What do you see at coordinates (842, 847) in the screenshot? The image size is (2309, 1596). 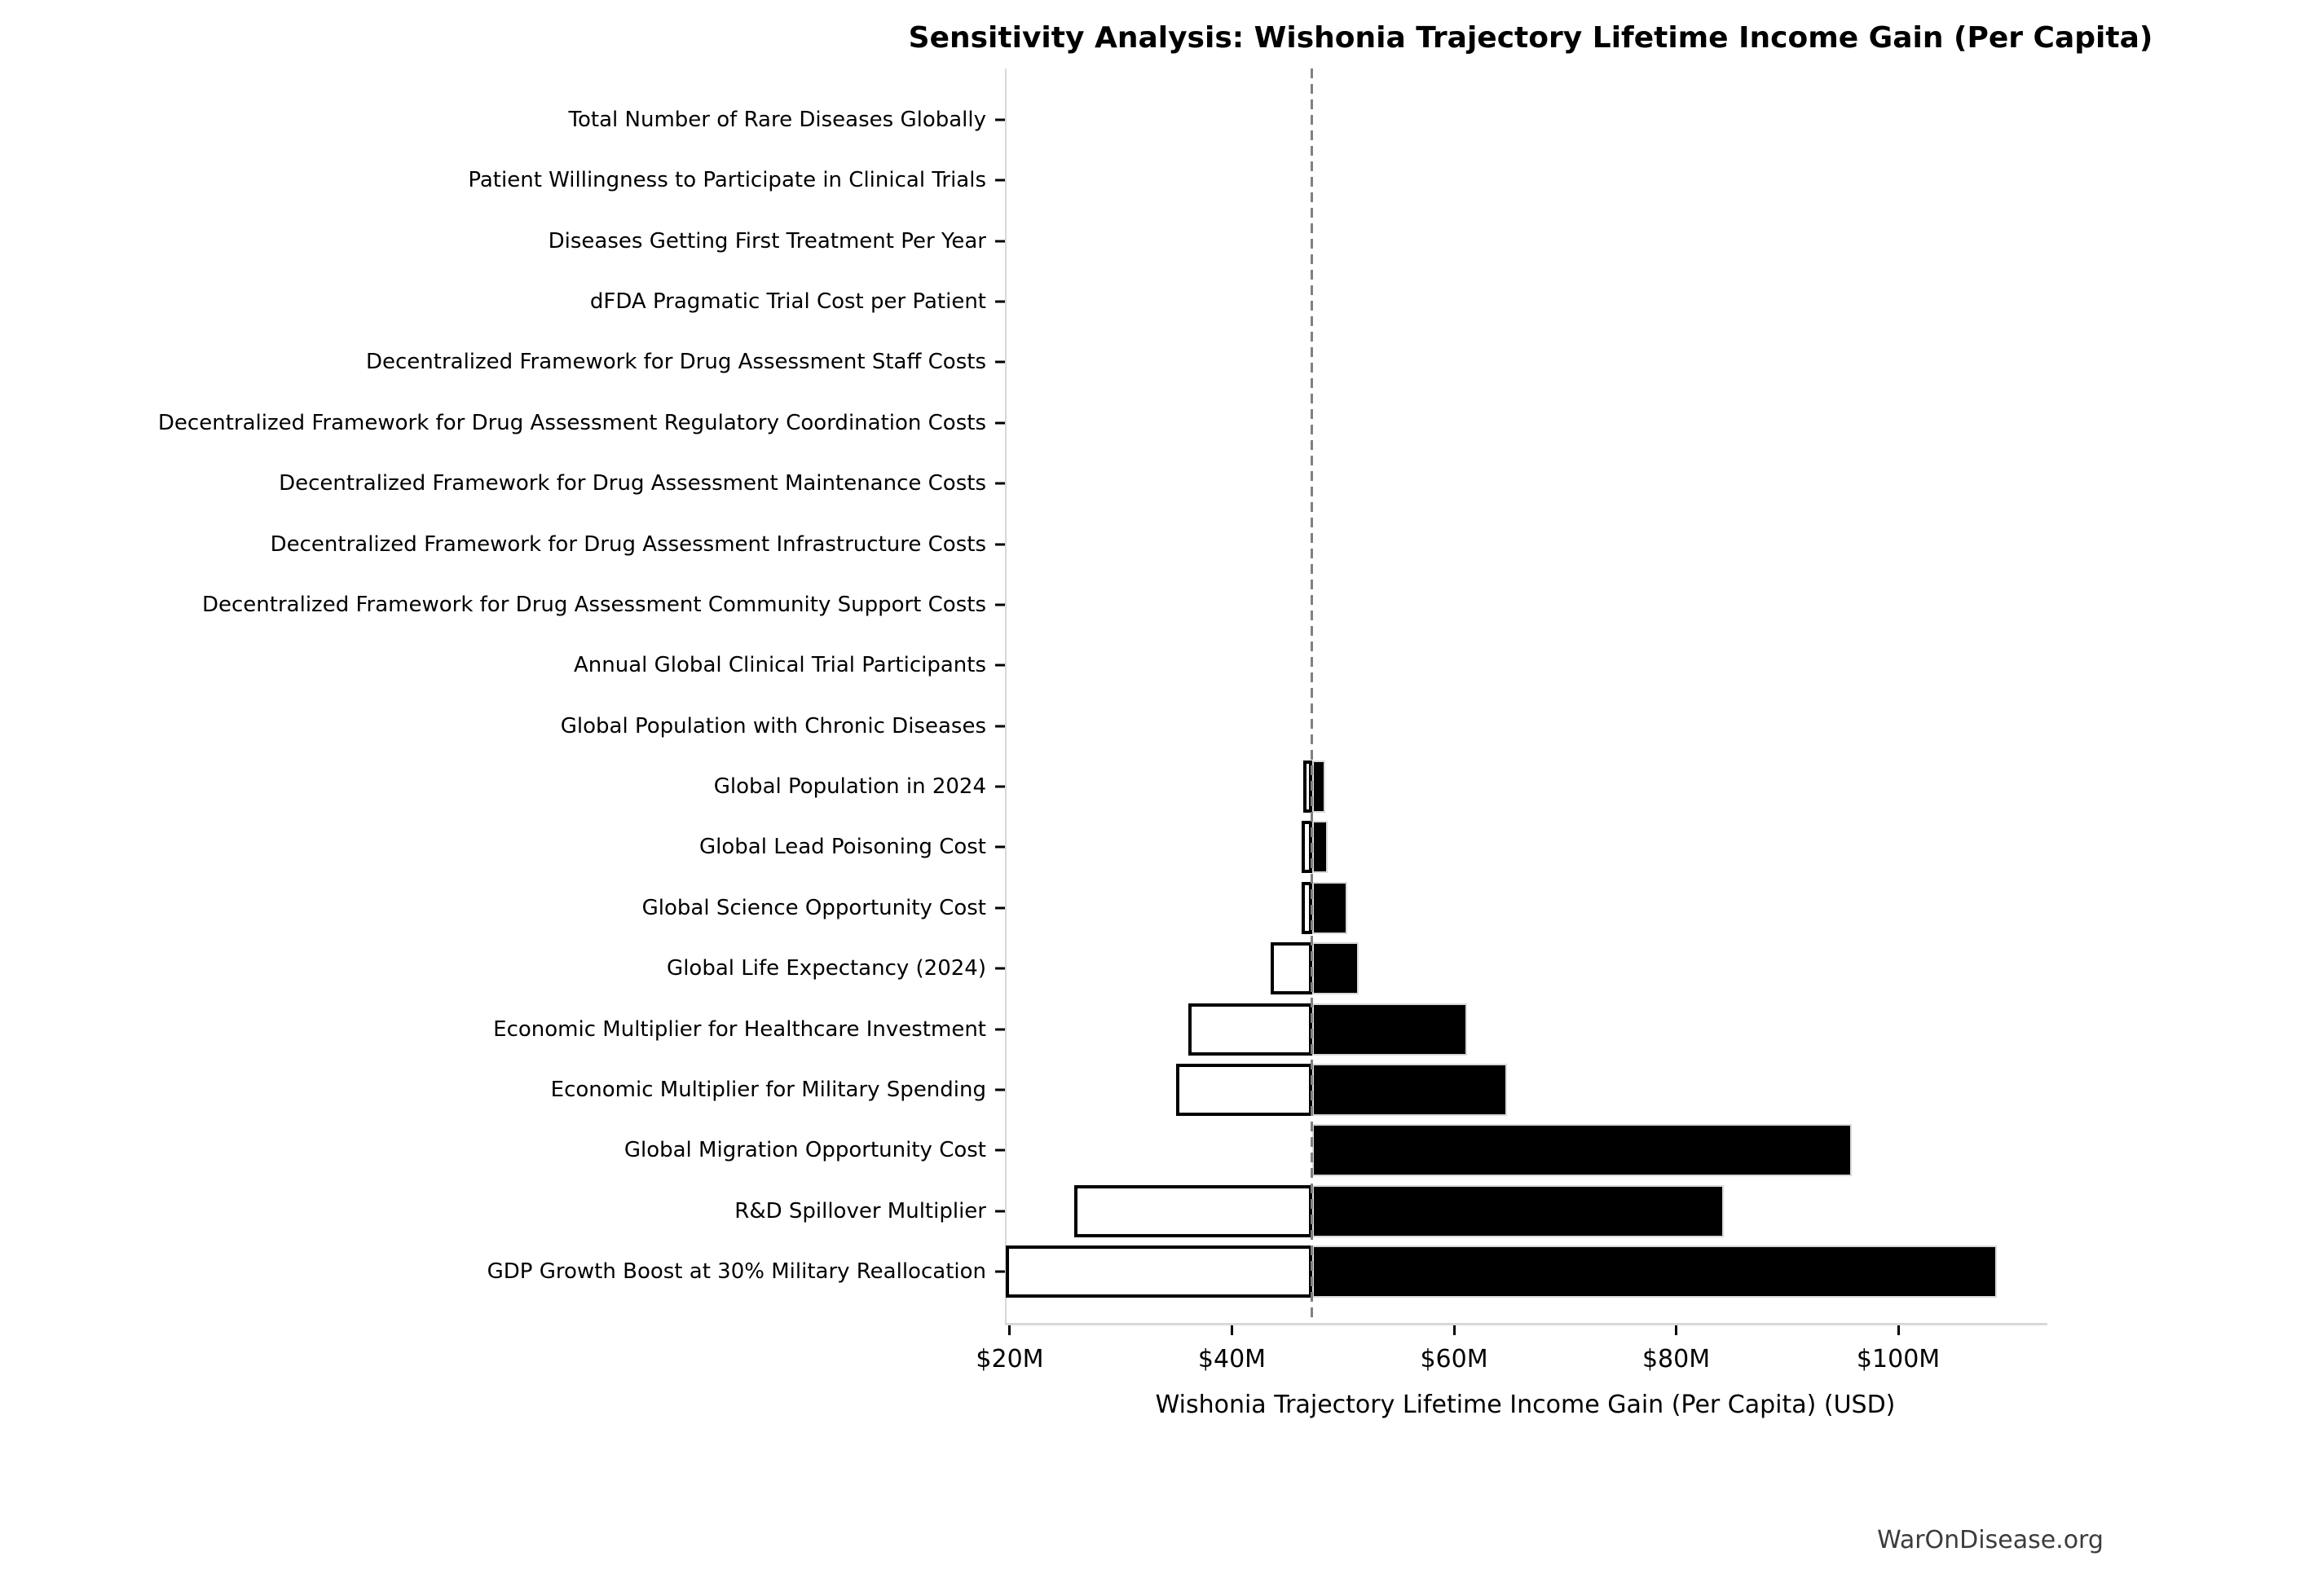 I see `row-label: Global Lead Poisoning Cost` at bounding box center [842, 847].